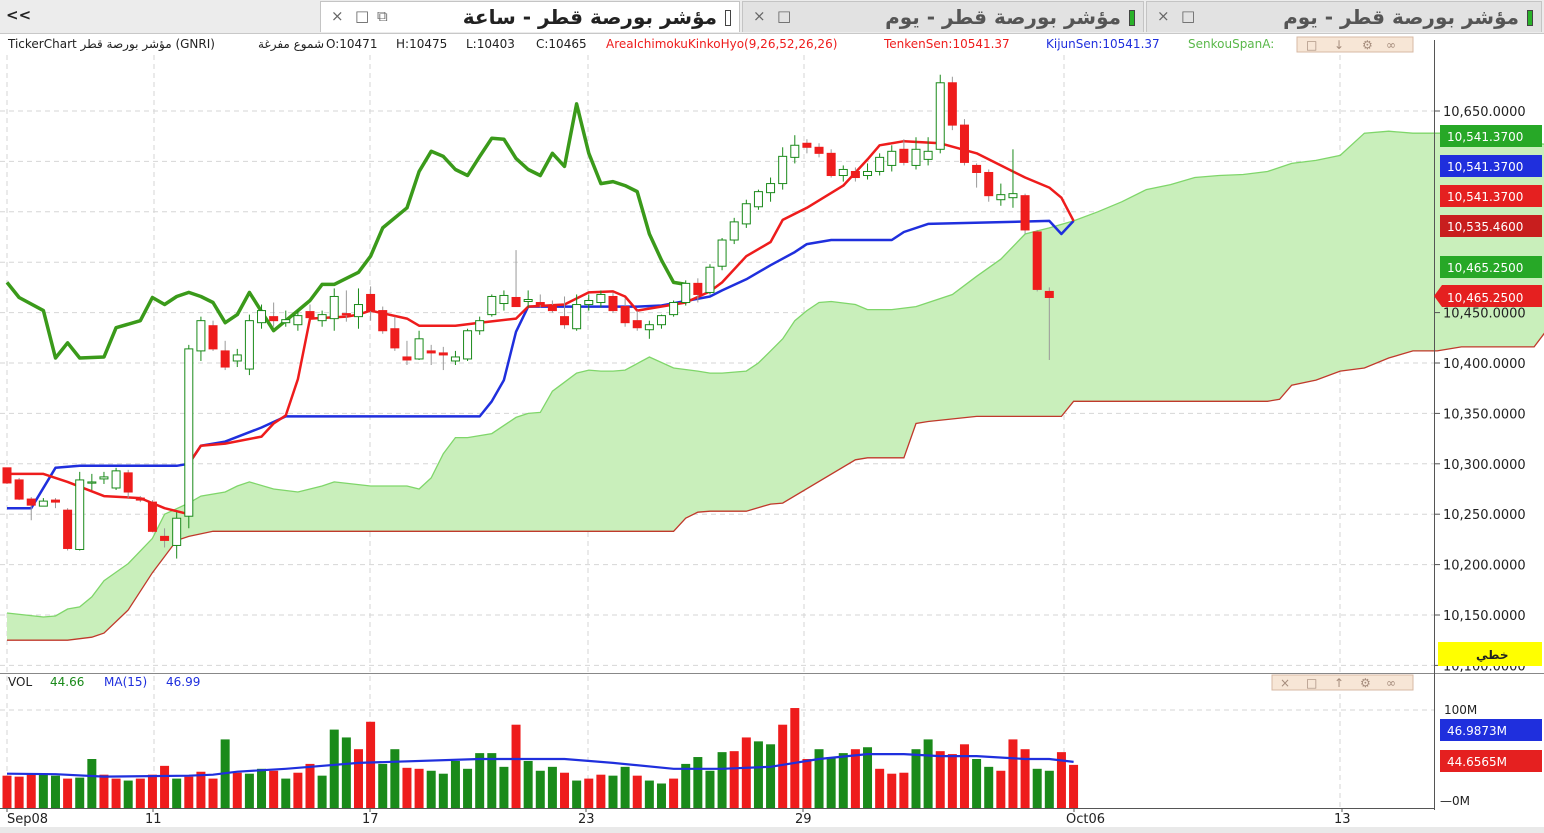 The height and width of the screenshot is (833, 1544). I want to click on tab-daily-1: × □ مؤشر بورصة قطر - يوم, so click(943, 16).